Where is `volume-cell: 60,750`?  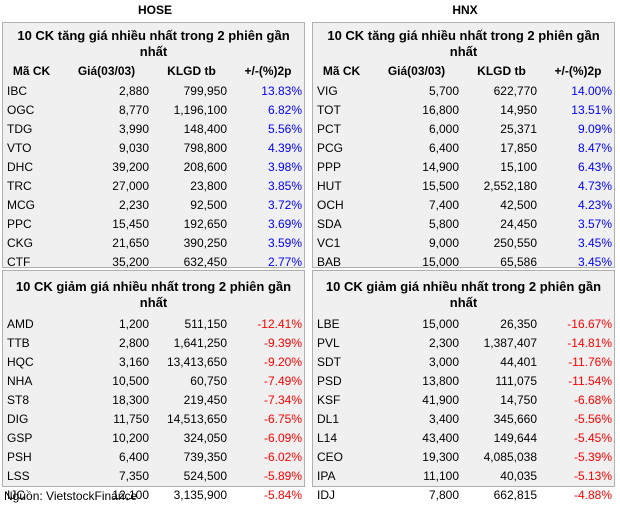 volume-cell: 60,750 is located at coordinates (208, 381).